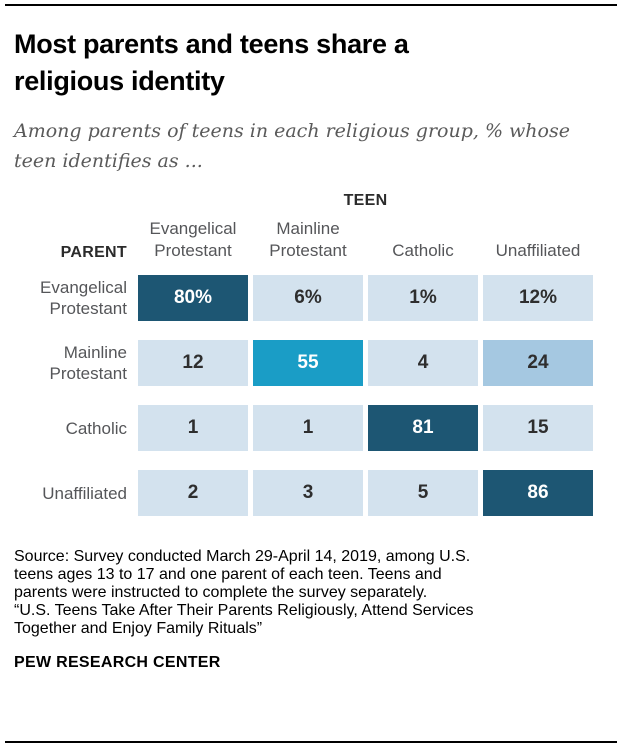 This screenshot has height=752, width=622. I want to click on table-row-unaffiliated: Unaffiliated 2 3 5 86, so click(311, 493).